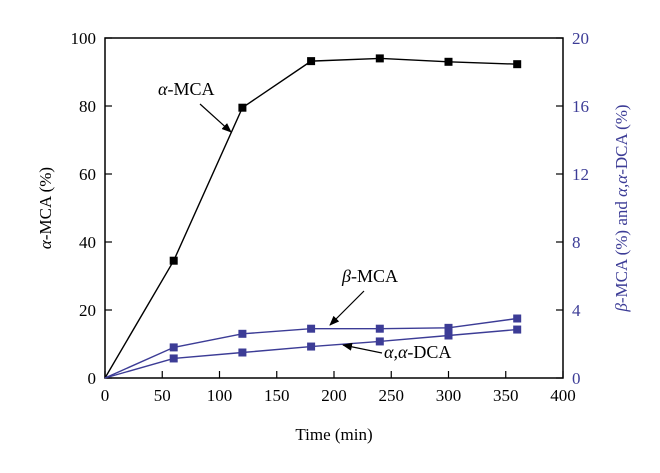  What do you see at coordinates (311, 353) in the screenshot?
I see `series-2-line` at bounding box center [311, 353].